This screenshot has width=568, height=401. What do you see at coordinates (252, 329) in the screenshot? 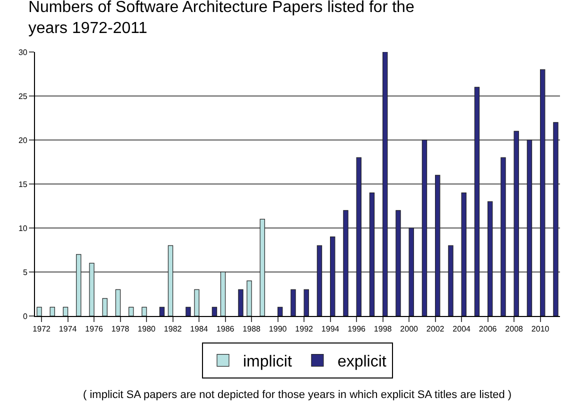
I see `x-tick-label: 1988` at bounding box center [252, 329].